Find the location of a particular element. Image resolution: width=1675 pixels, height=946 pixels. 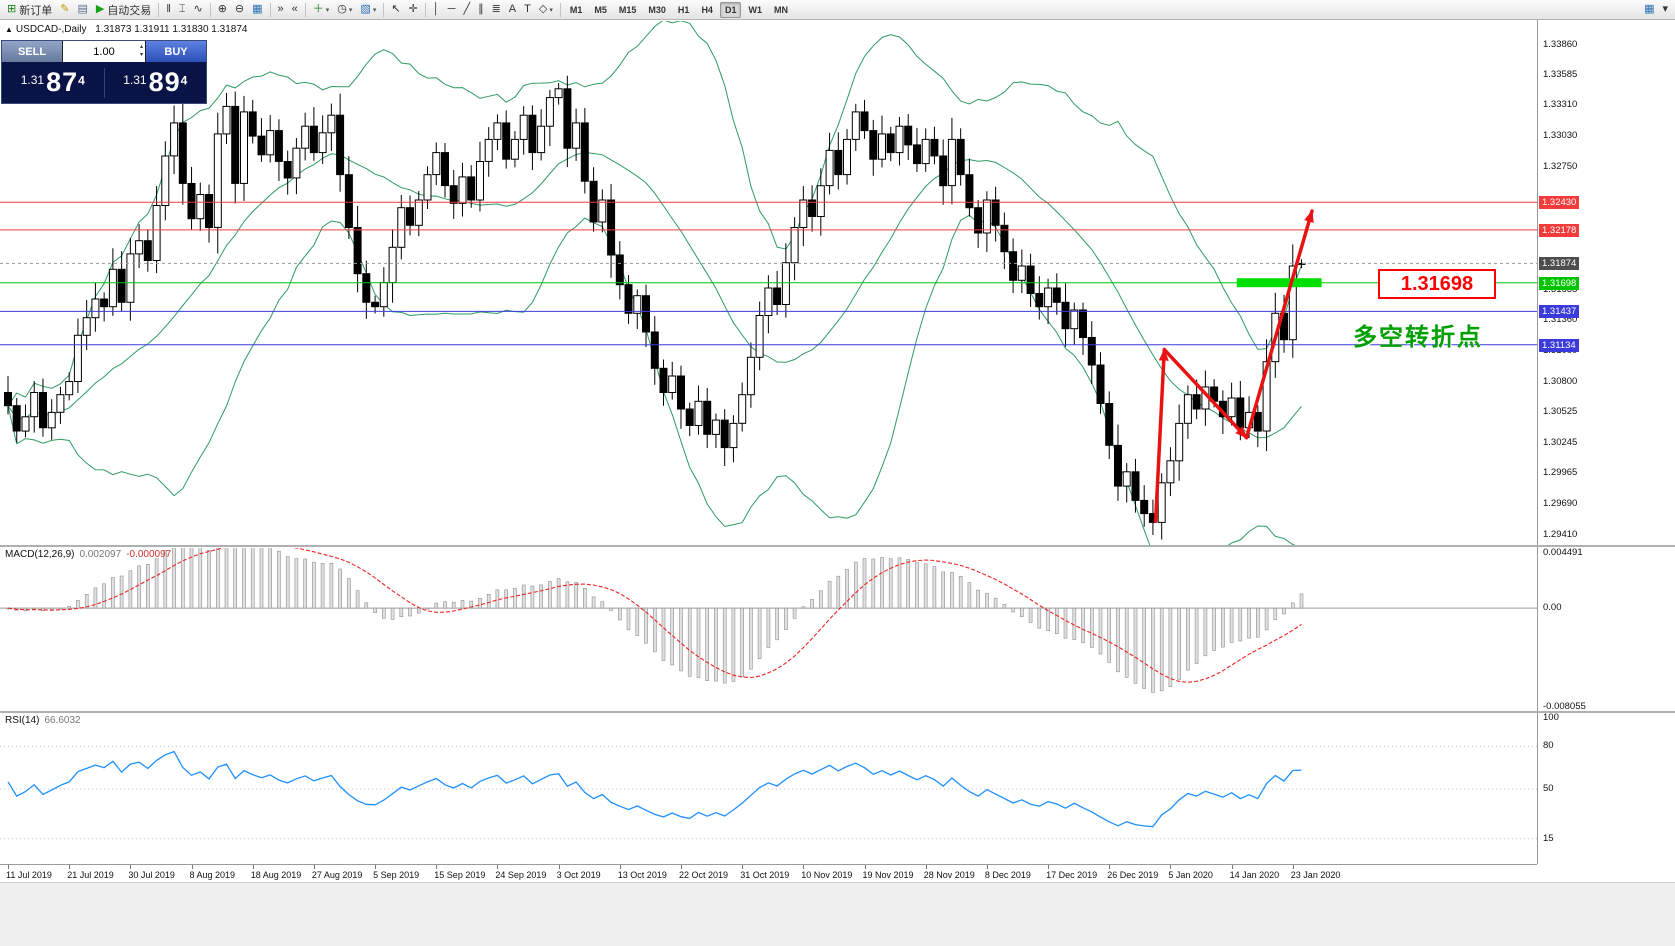

new-chart-button: ▦ is located at coordinates (1649, 9).